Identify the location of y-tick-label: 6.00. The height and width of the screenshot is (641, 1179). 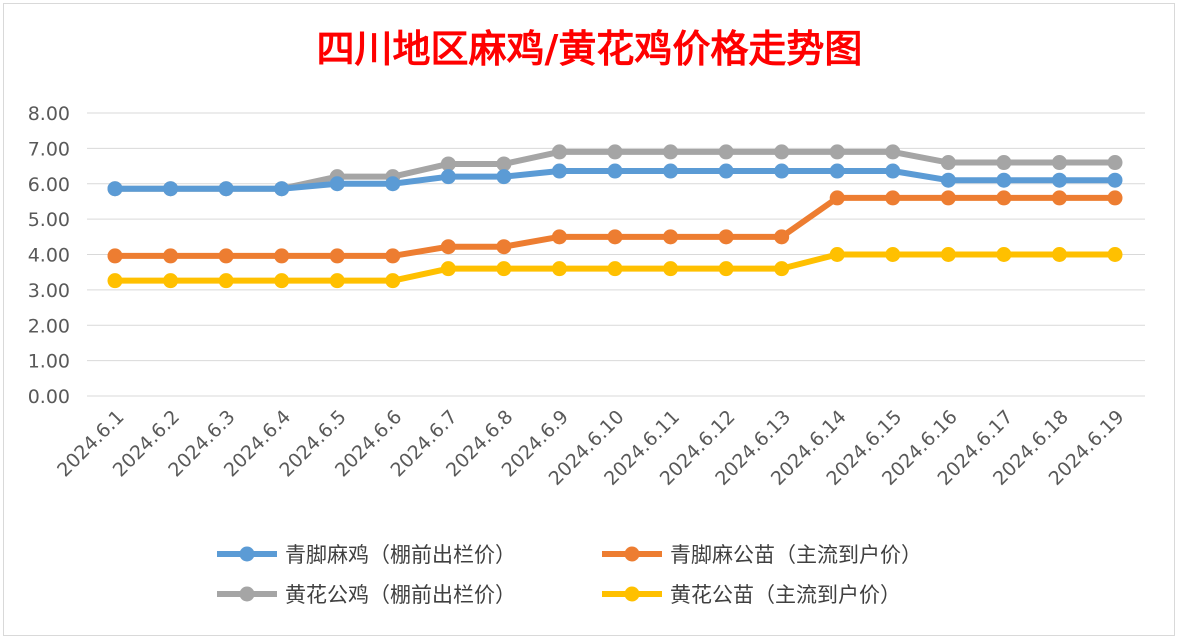
(49, 185).